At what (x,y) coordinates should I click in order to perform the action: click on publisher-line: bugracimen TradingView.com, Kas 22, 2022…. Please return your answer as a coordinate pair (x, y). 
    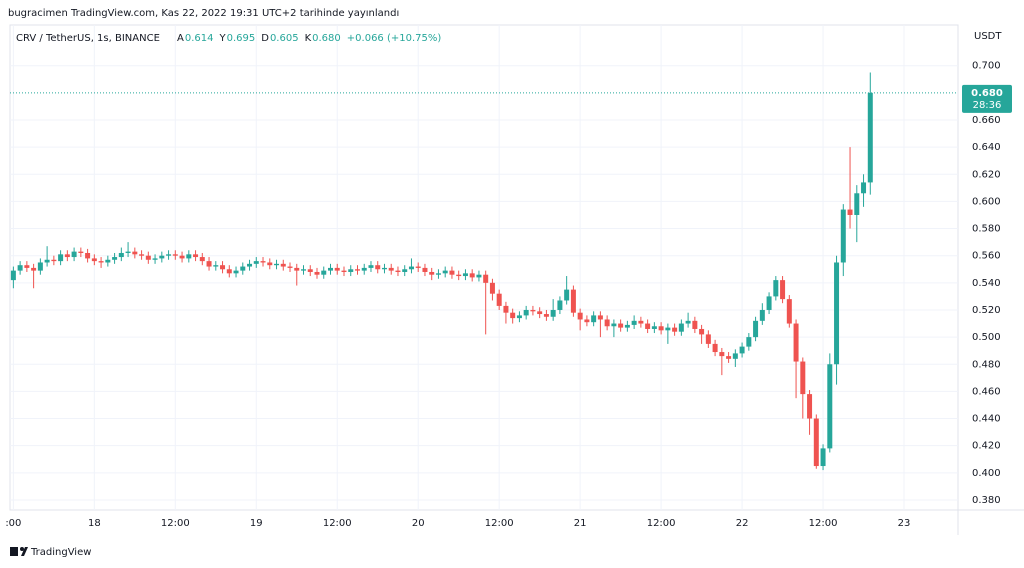
    Looking at the image, I should click on (203, 13).